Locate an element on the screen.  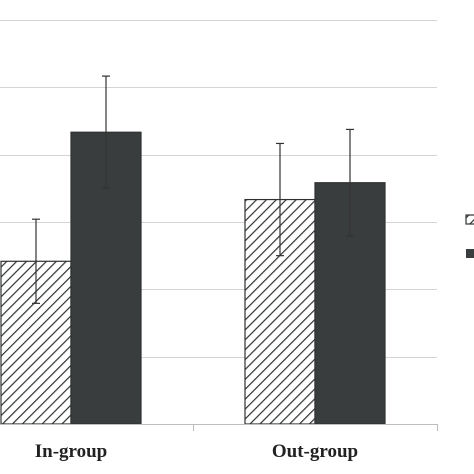
legend-key-hatched is located at coordinates (469, 219).